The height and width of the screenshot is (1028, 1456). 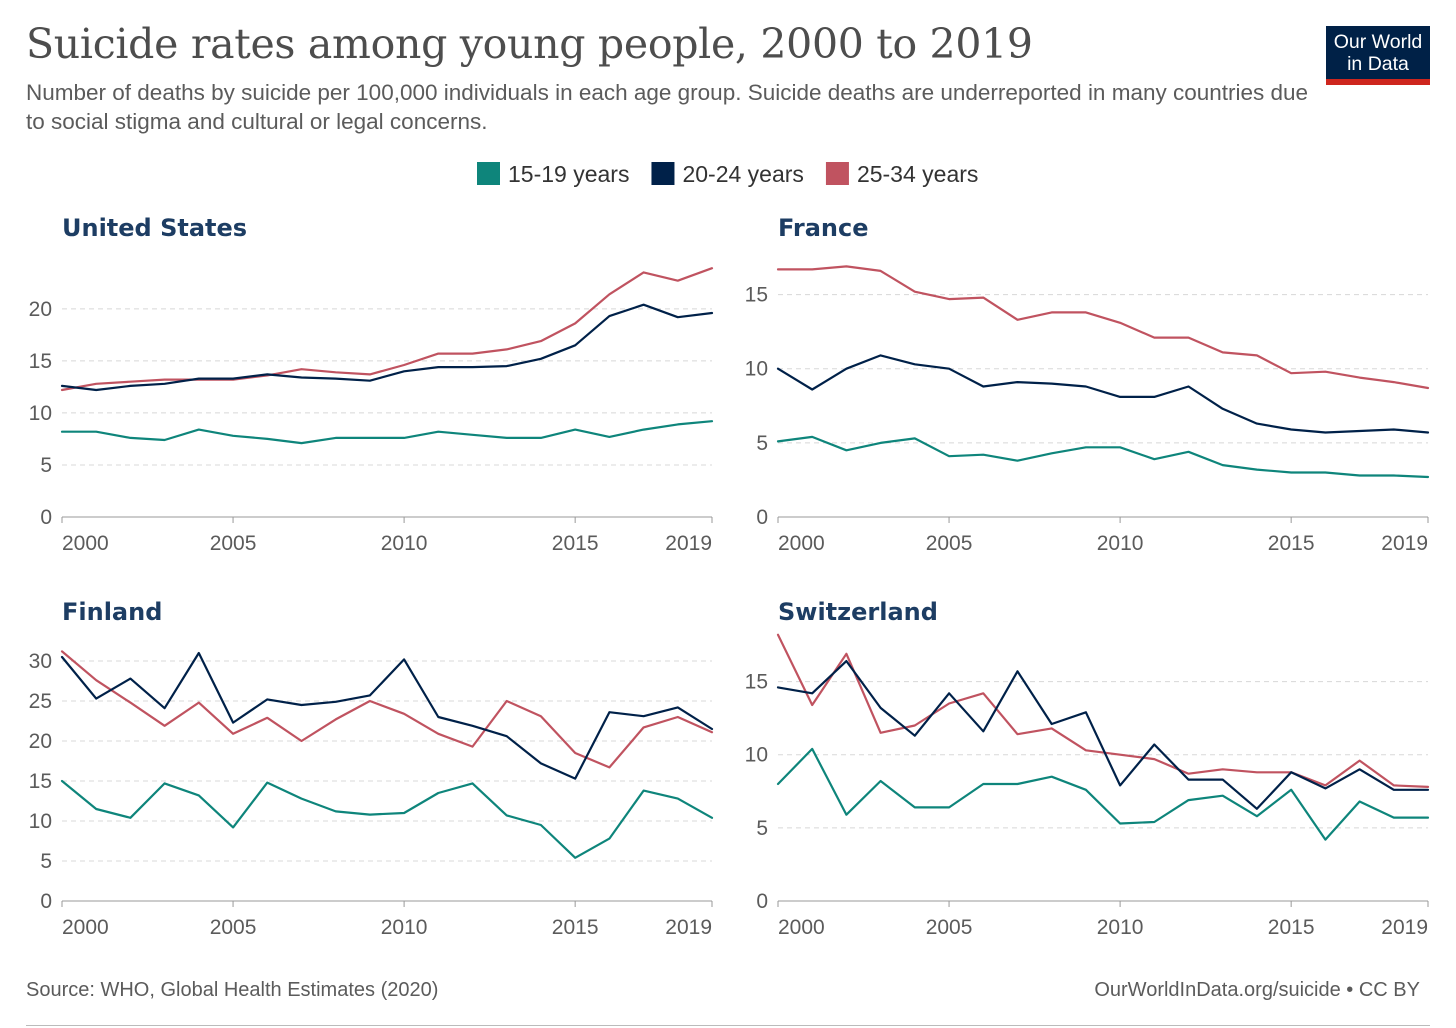 I want to click on legend-item-20-24-years: 20-24 years, so click(x=727, y=174).